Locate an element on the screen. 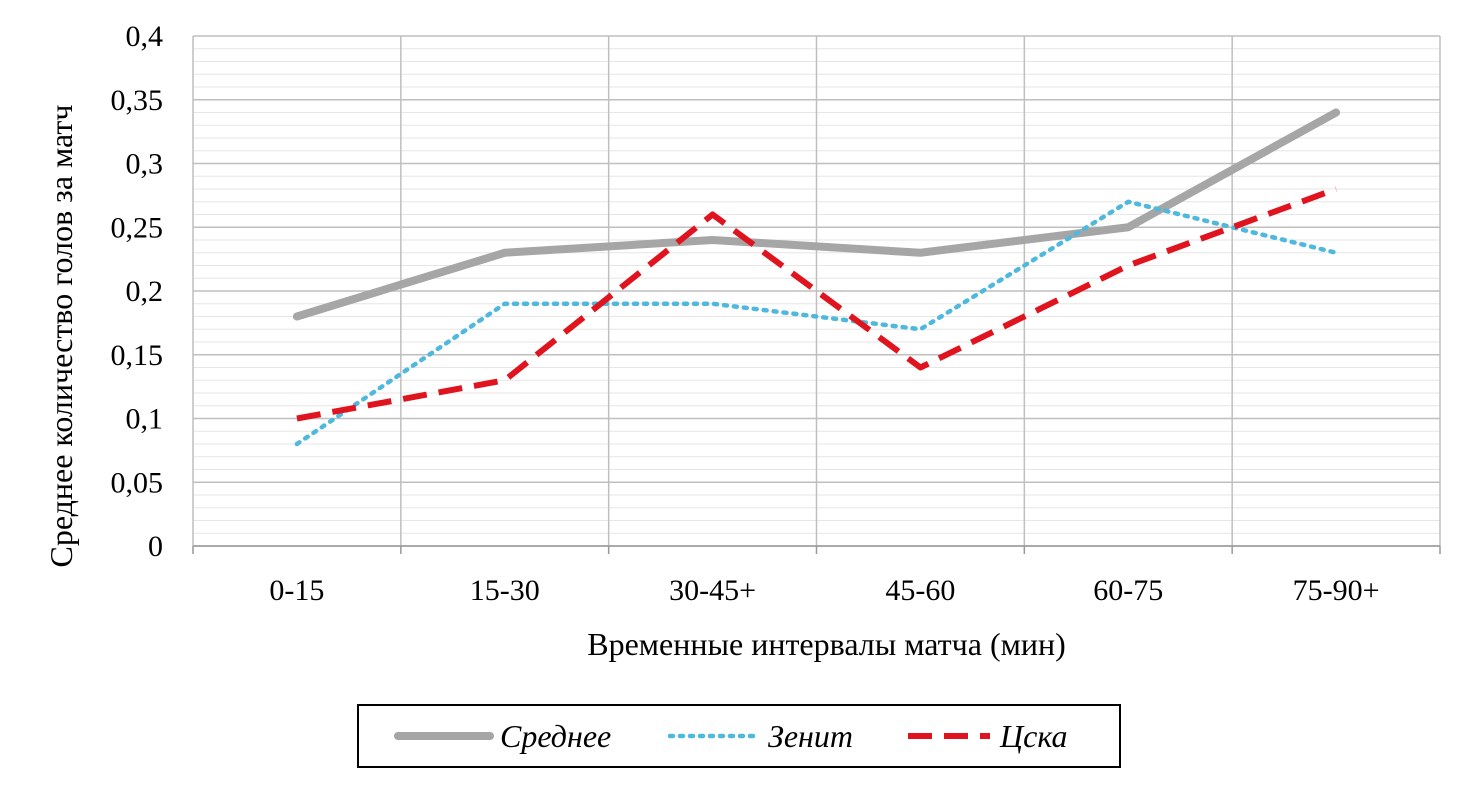 The image size is (1460, 790). y-tick-label: 0,3 is located at coordinates (145, 164).